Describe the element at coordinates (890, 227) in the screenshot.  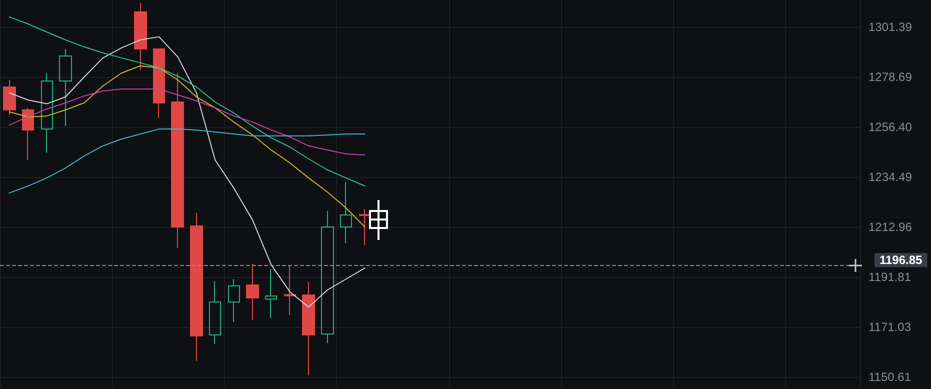
I see `y-tick-label: 1212.96` at that location.